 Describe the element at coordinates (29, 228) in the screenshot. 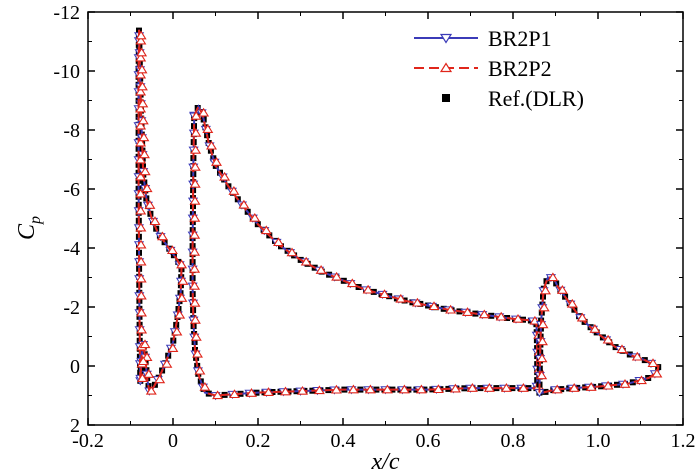

I see `y-axis-title: Cp` at that location.